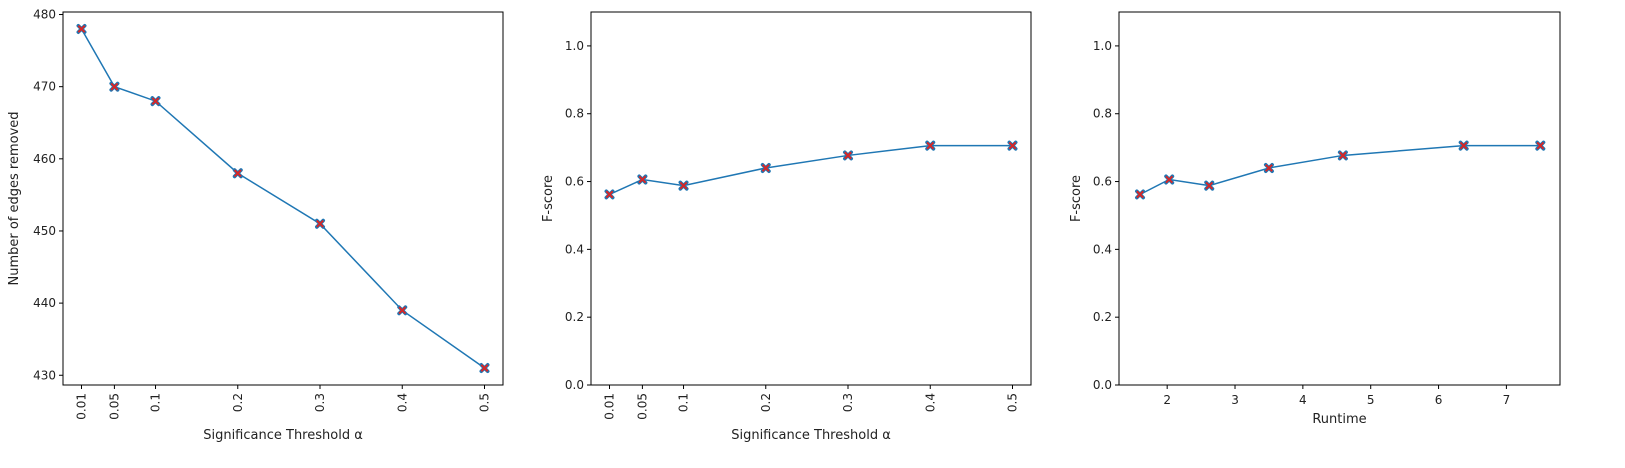  I want to click on y-axis-label: Number of edges removed, so click(14, 198).